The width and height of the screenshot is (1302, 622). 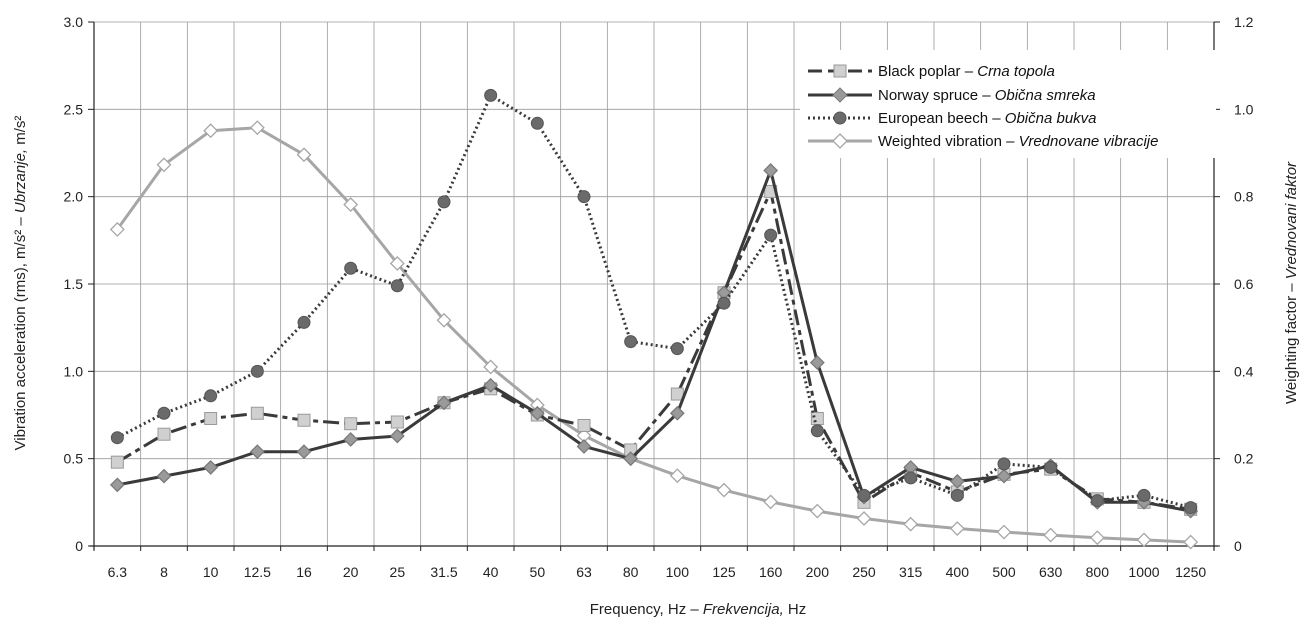 I want to click on legend-item-black-poplar: Black poplar – Crna topola, so click(x=931, y=71).